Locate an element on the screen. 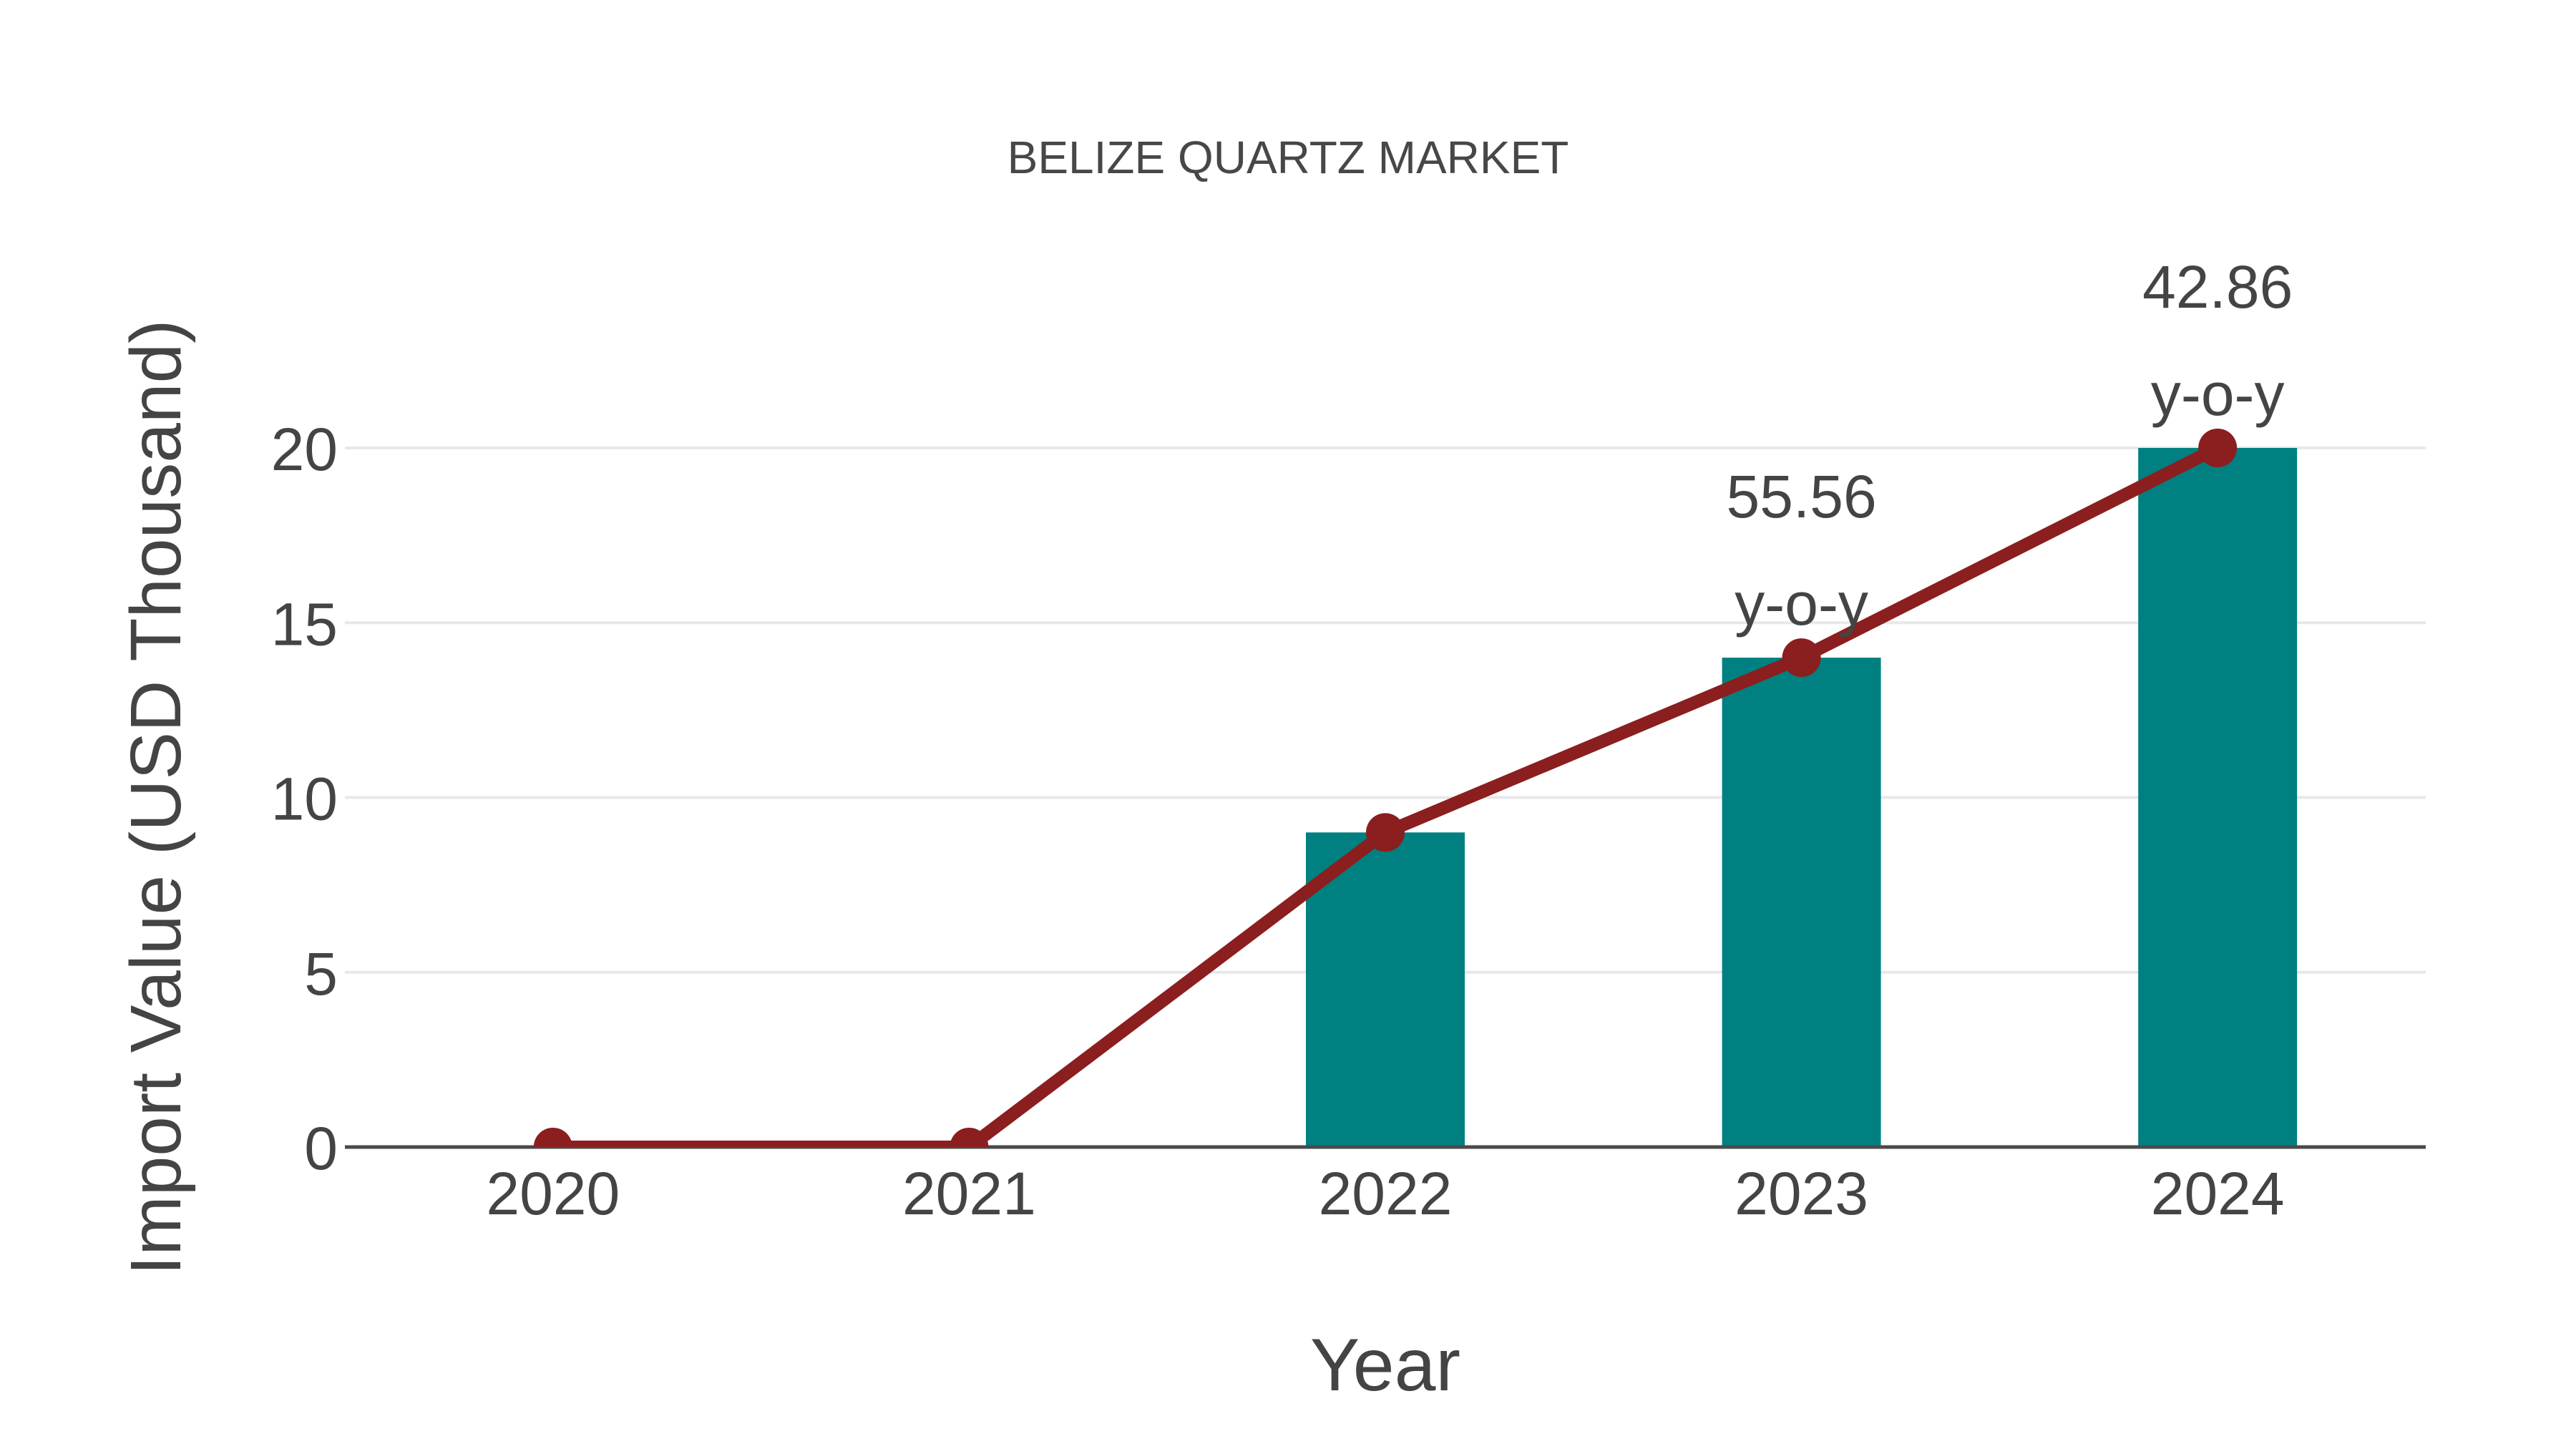 The width and height of the screenshot is (2576, 1449). y-tick-label: 5 is located at coordinates (321, 974).